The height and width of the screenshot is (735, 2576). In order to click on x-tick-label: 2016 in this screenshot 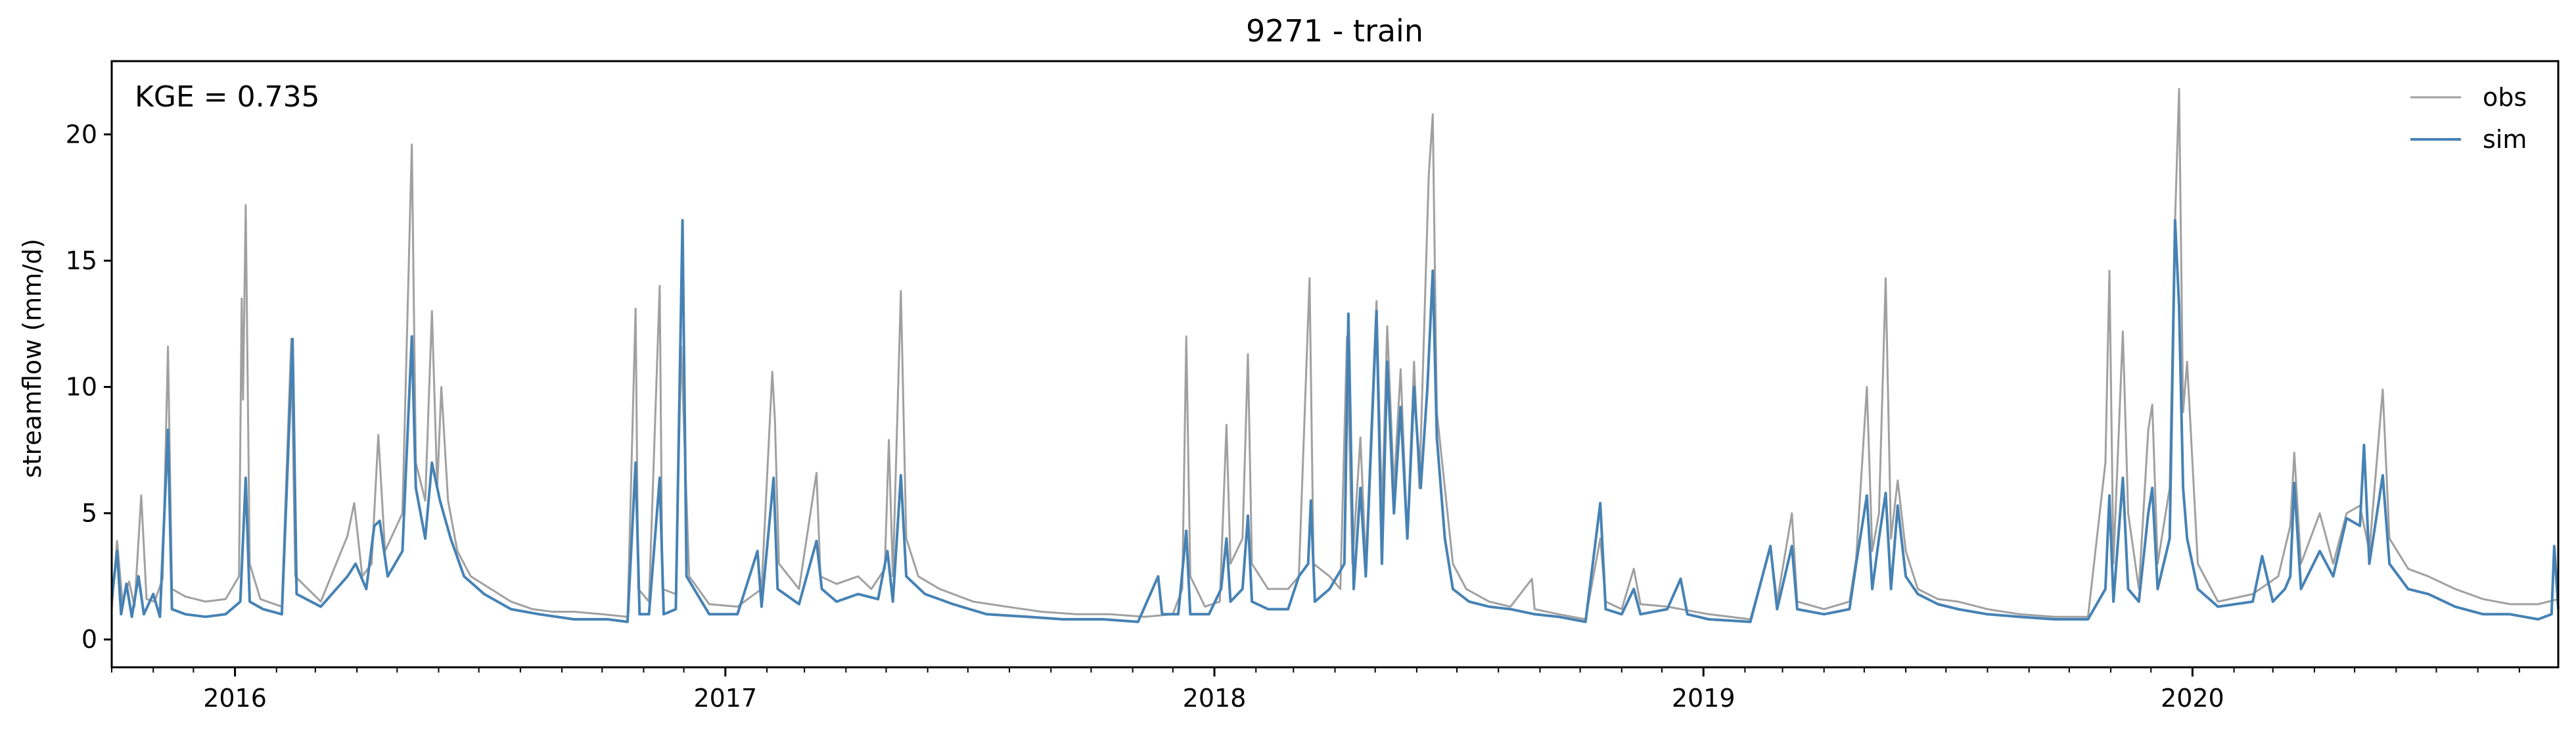, I will do `click(235, 698)`.